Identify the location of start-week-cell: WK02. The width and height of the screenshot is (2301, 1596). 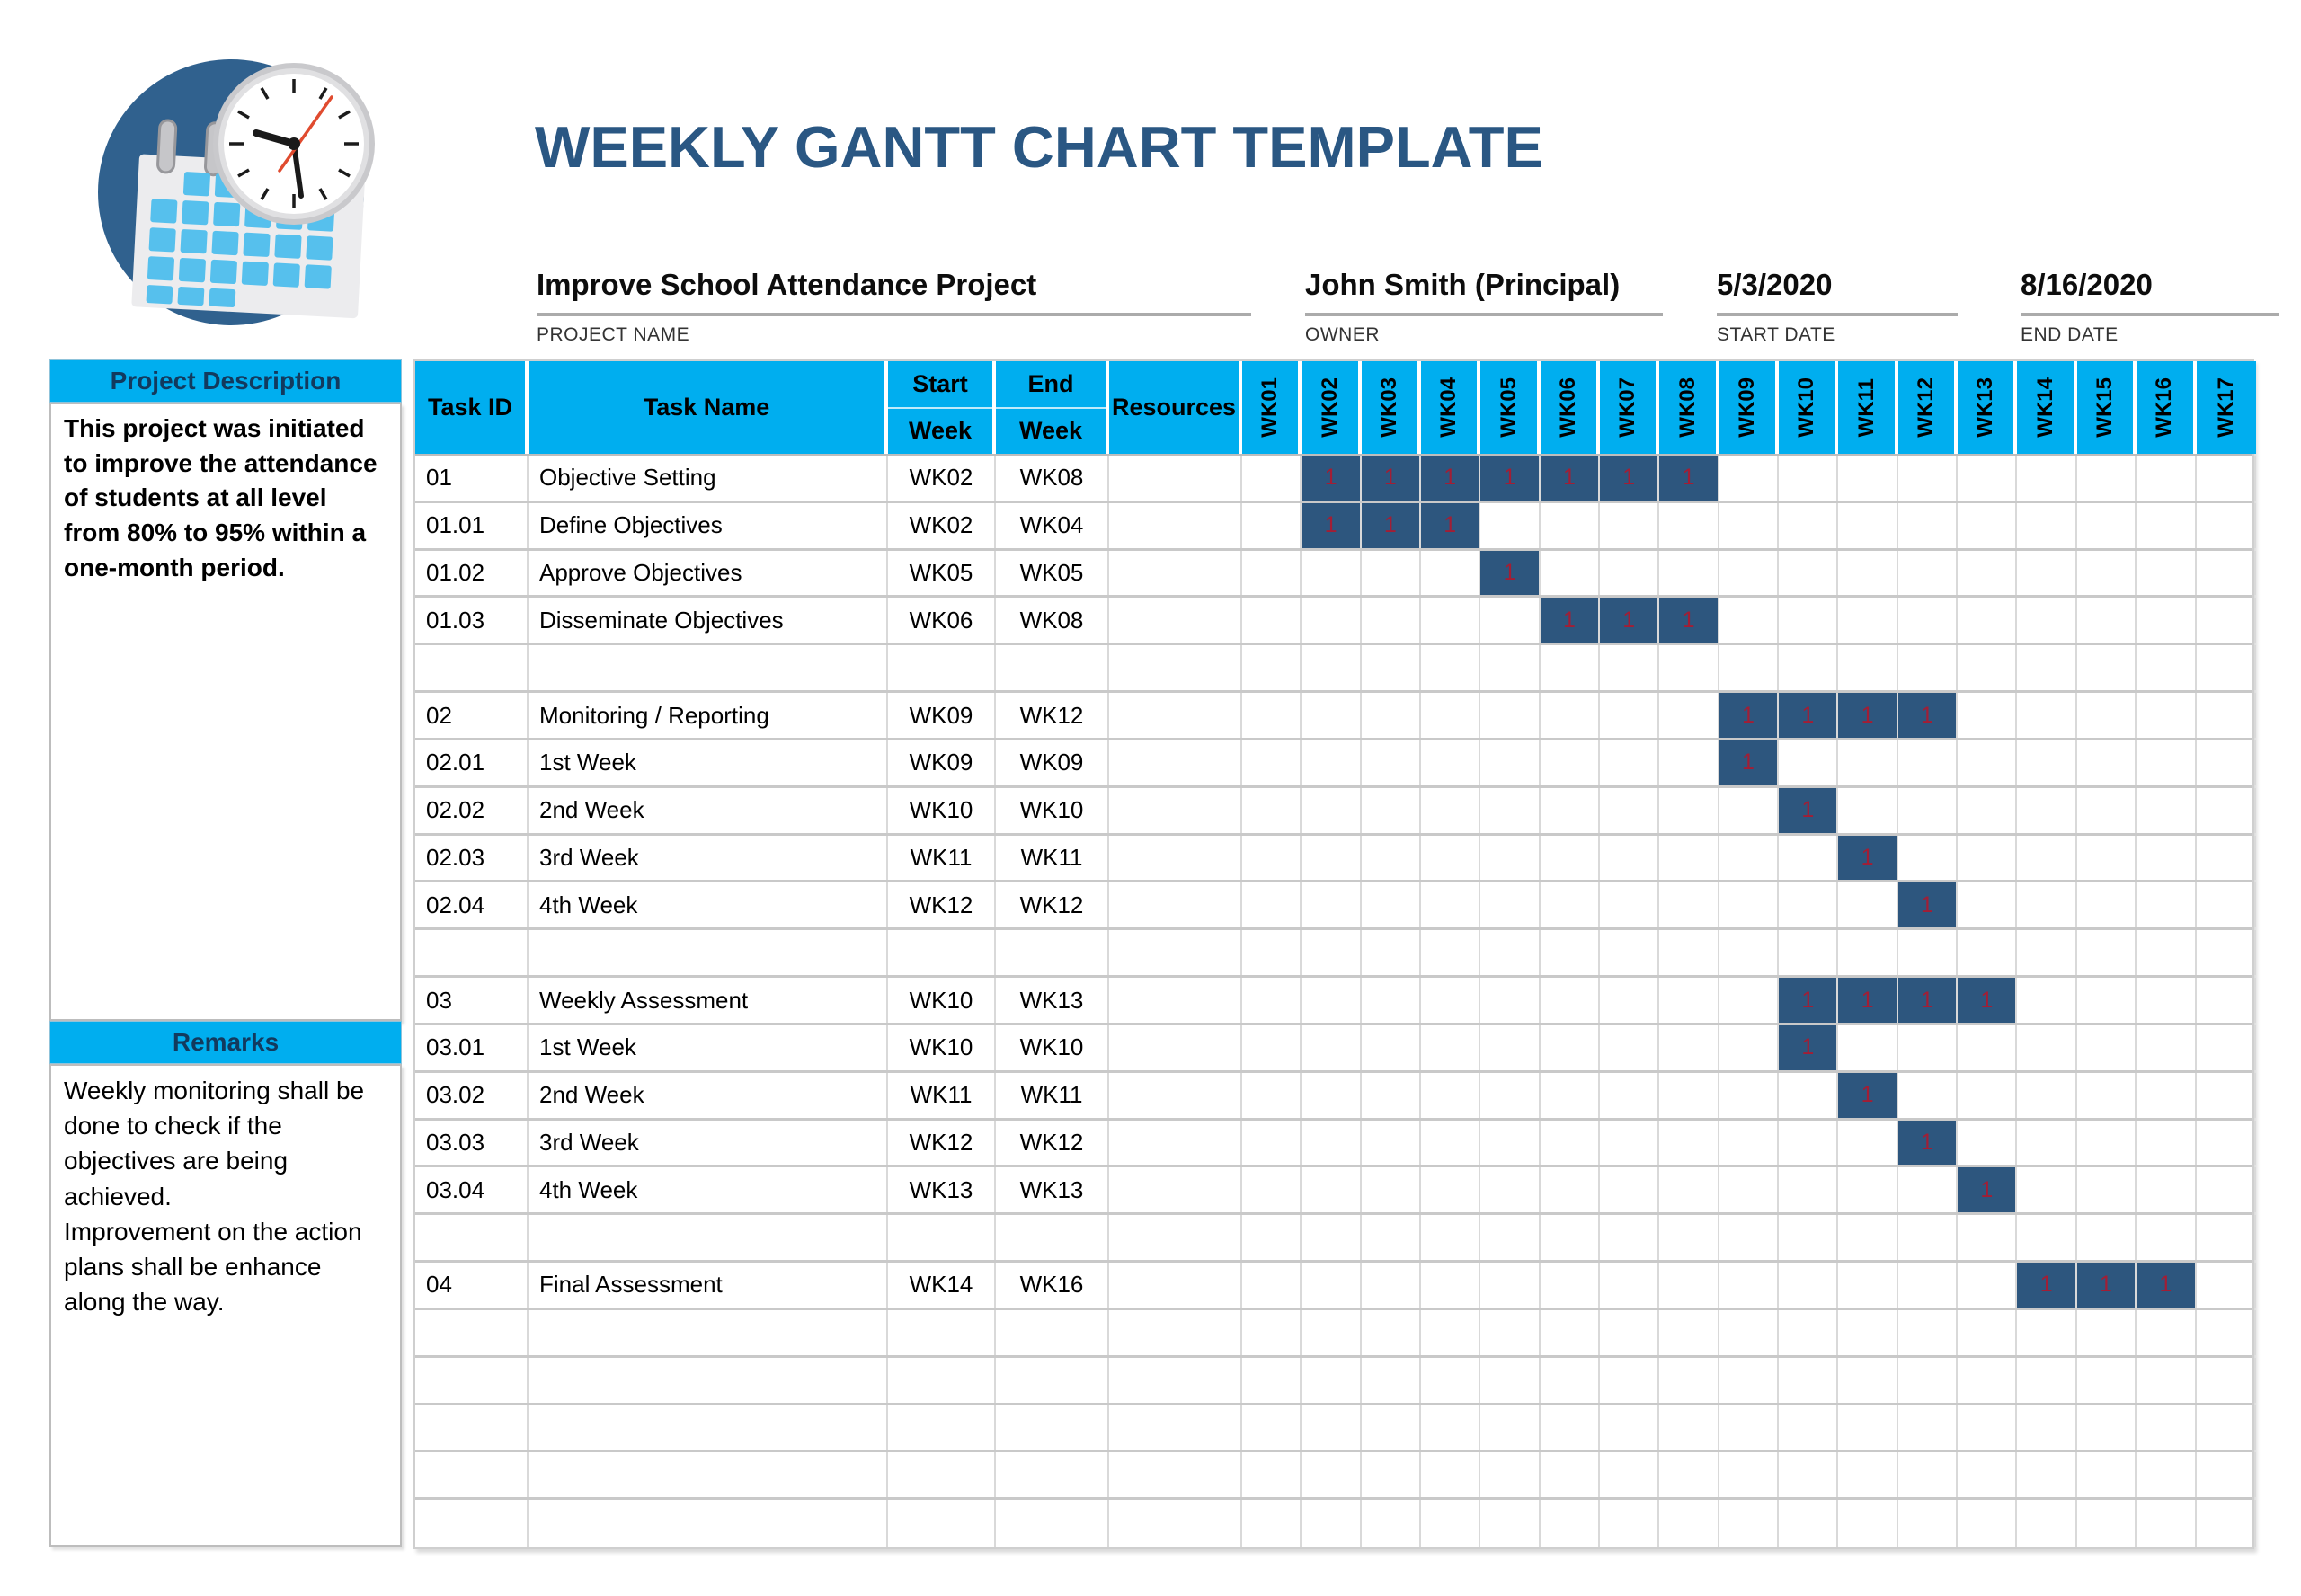
(942, 525).